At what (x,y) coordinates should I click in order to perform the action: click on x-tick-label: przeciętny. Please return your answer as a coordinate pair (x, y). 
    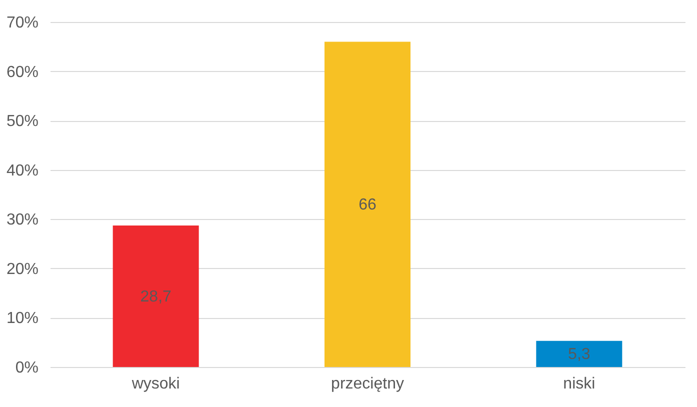
    Looking at the image, I should click on (367, 384).